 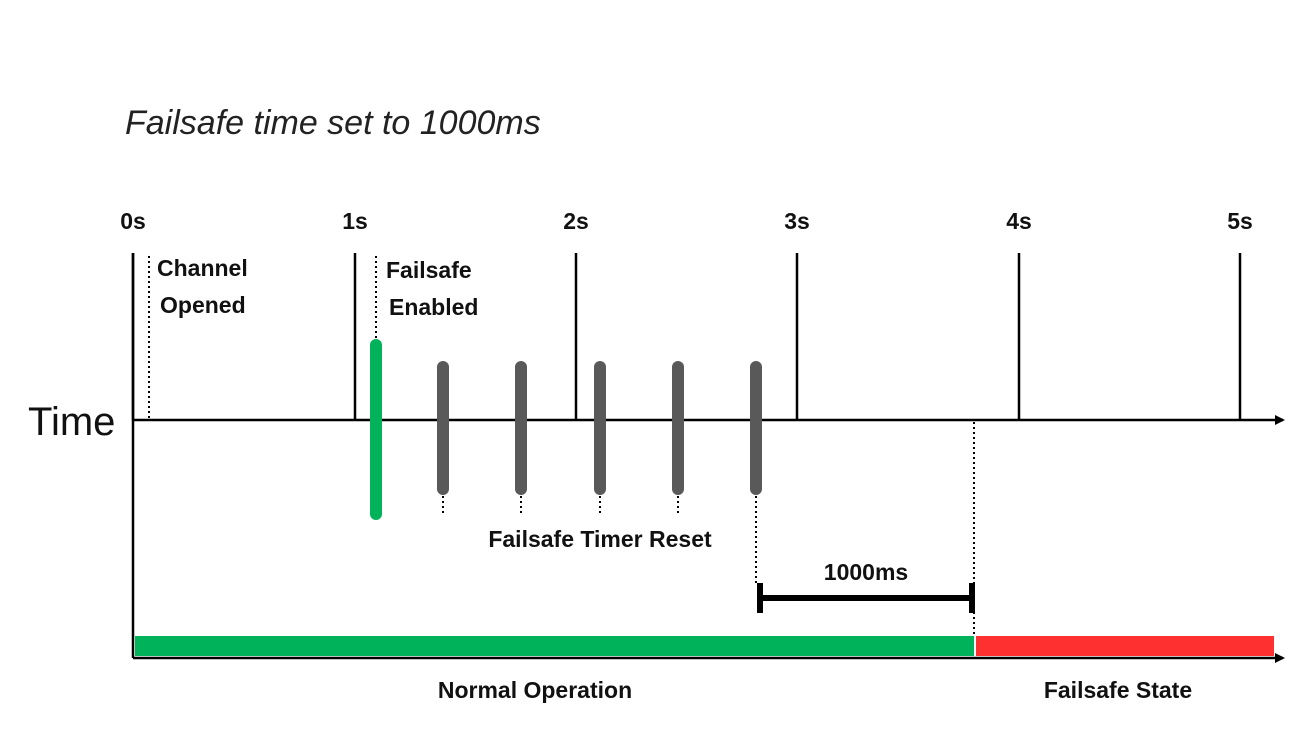 I want to click on tick-label-2s: 2s, so click(x=576, y=221).